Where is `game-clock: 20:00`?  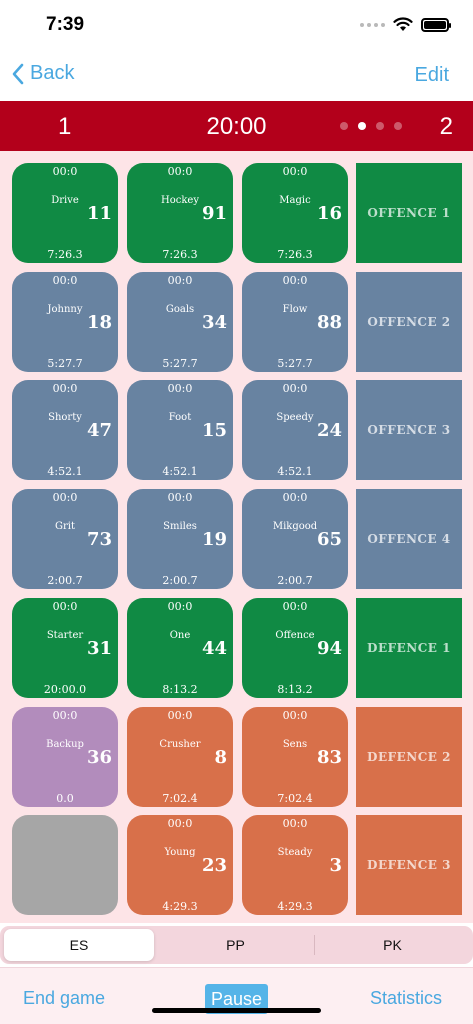
game-clock: 20:00 is located at coordinates (236, 126).